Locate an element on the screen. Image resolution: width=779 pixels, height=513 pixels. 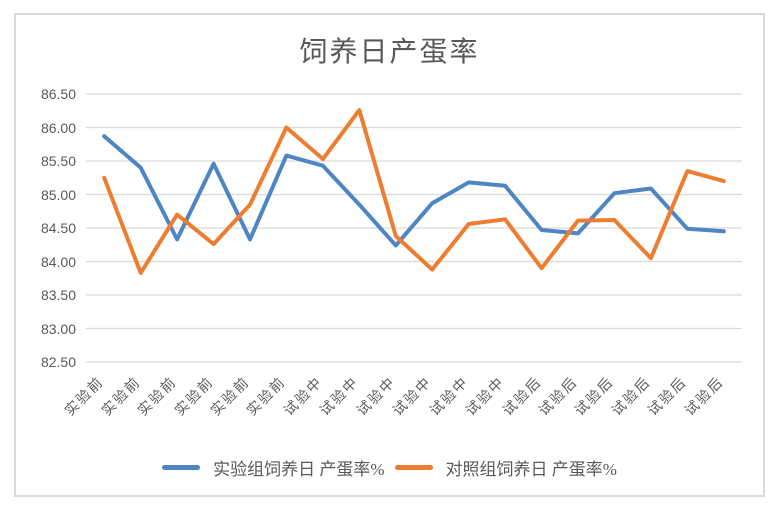
legend-item-experimental-group: 实验组饲养日 产蛋率% is located at coordinates (273, 467).